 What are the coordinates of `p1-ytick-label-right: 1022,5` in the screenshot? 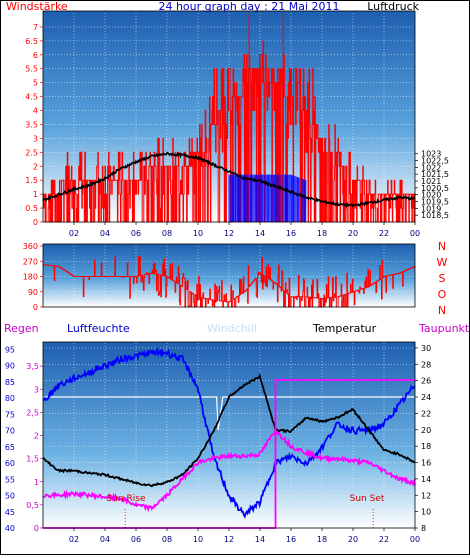 It's located at (435, 161).